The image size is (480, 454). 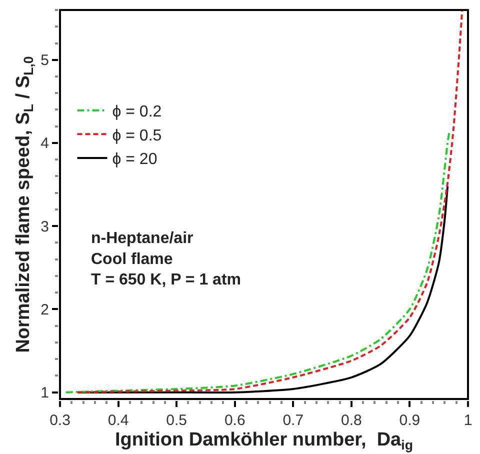 What do you see at coordinates (60, 420) in the screenshot?
I see `x-tick-label: 0.3` at bounding box center [60, 420].